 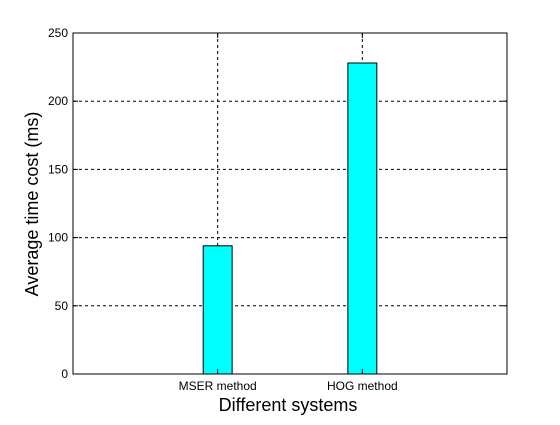 I want to click on y-tick-label: 150, so click(x=58, y=169).